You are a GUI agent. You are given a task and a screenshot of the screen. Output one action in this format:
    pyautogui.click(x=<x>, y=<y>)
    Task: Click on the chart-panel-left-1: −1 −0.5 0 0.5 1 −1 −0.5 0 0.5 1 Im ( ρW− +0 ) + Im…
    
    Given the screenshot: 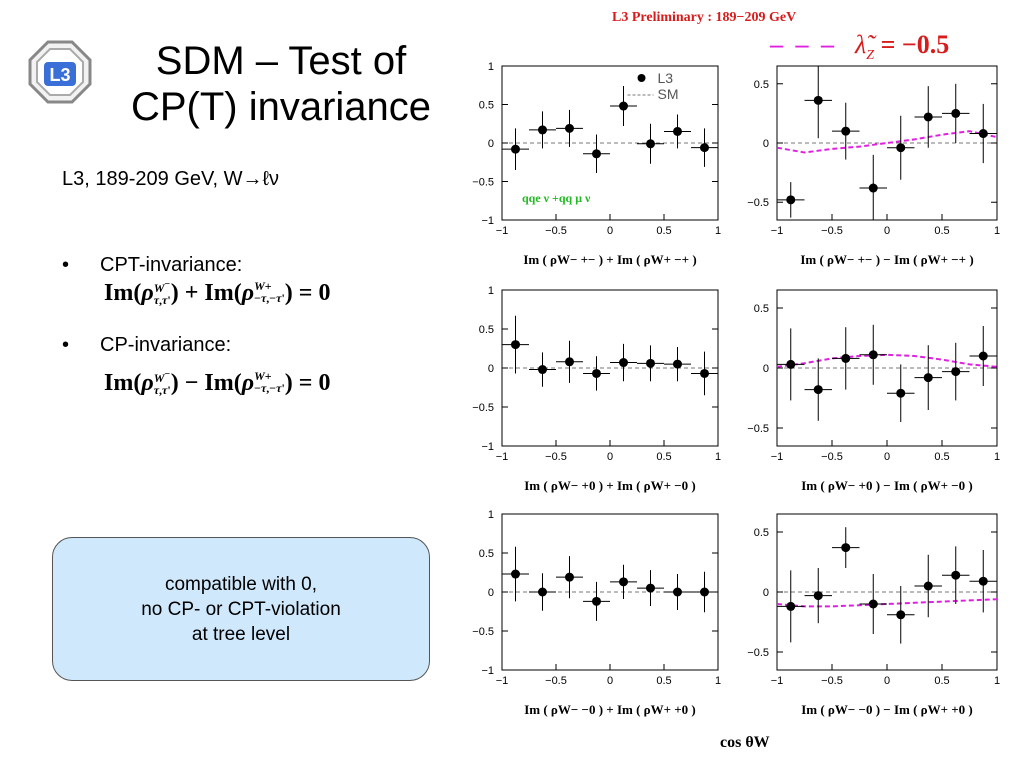 What is the action you would take?
    pyautogui.click(x=596, y=389)
    